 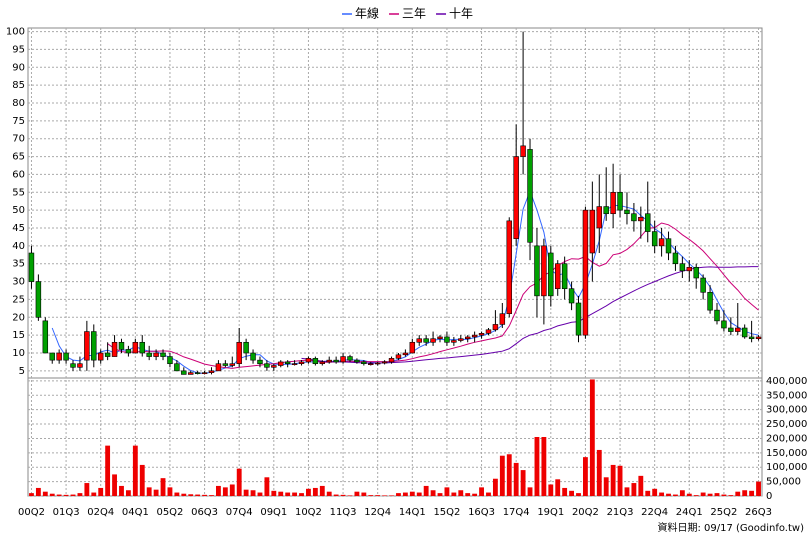 I want to click on y-tick-label: 5, so click(x=22, y=371).